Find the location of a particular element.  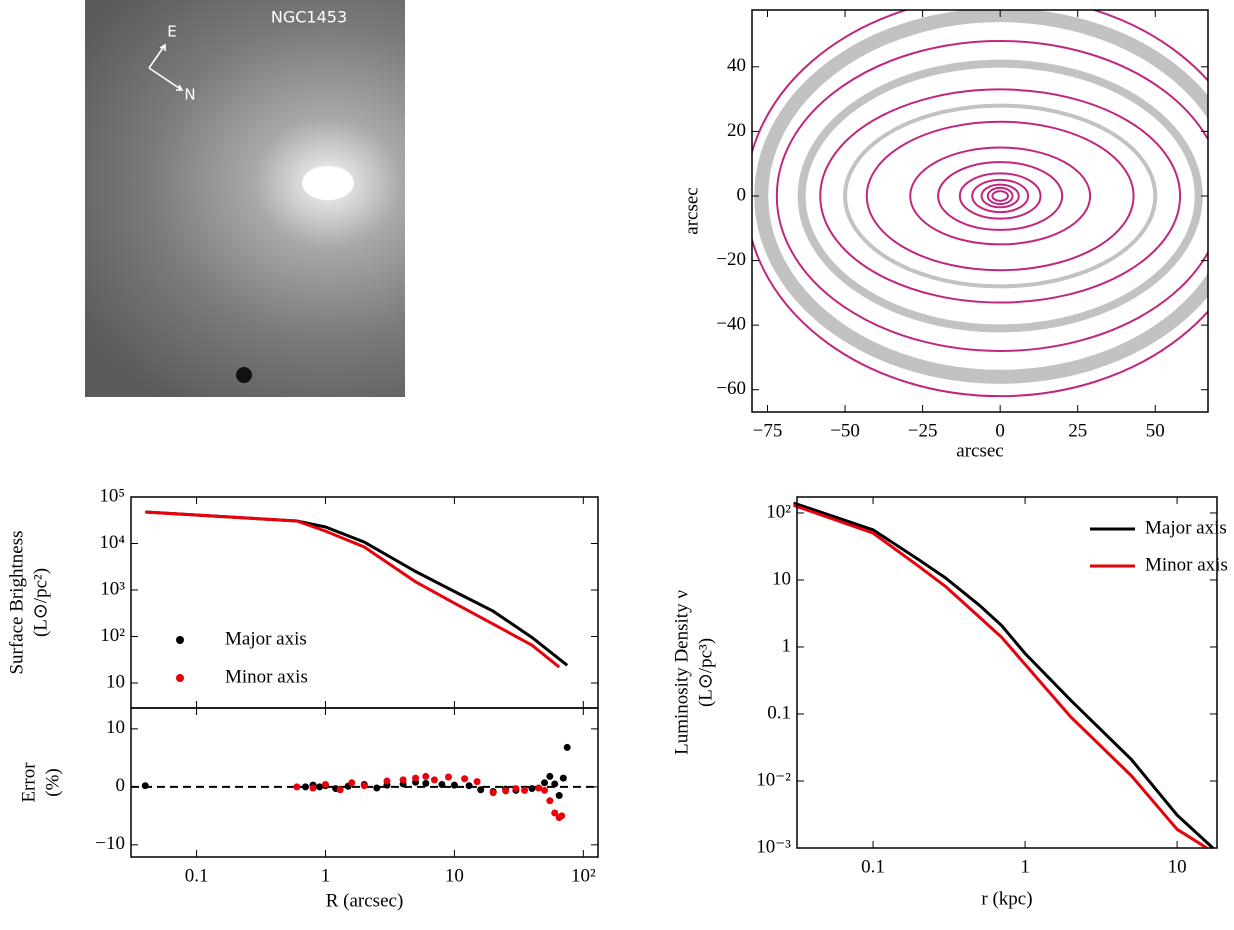

scale-label: 30" is located at coordinates (478, 31).